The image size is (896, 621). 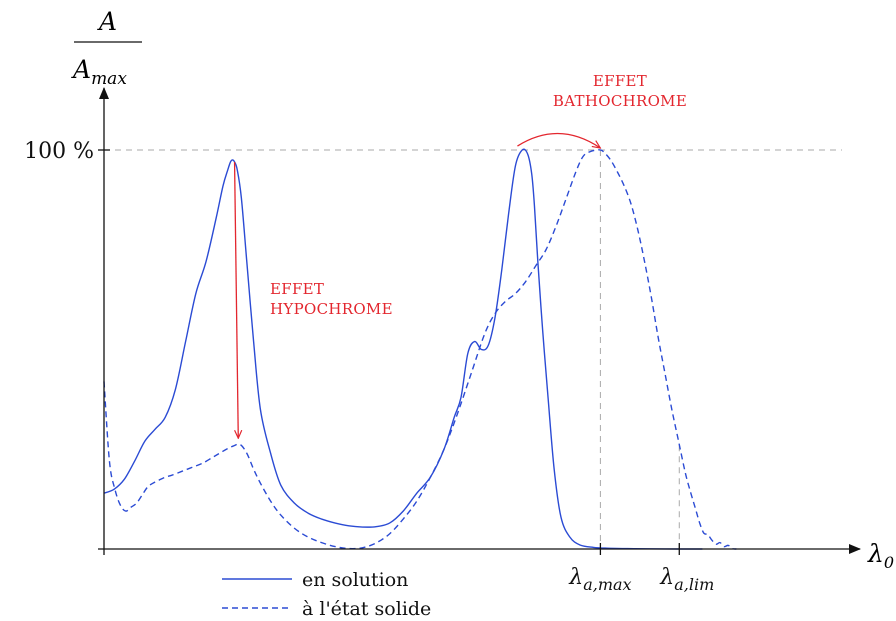 I want to click on annotation-hypochrome-line-2: HYPOCHROME, so click(x=331, y=309).